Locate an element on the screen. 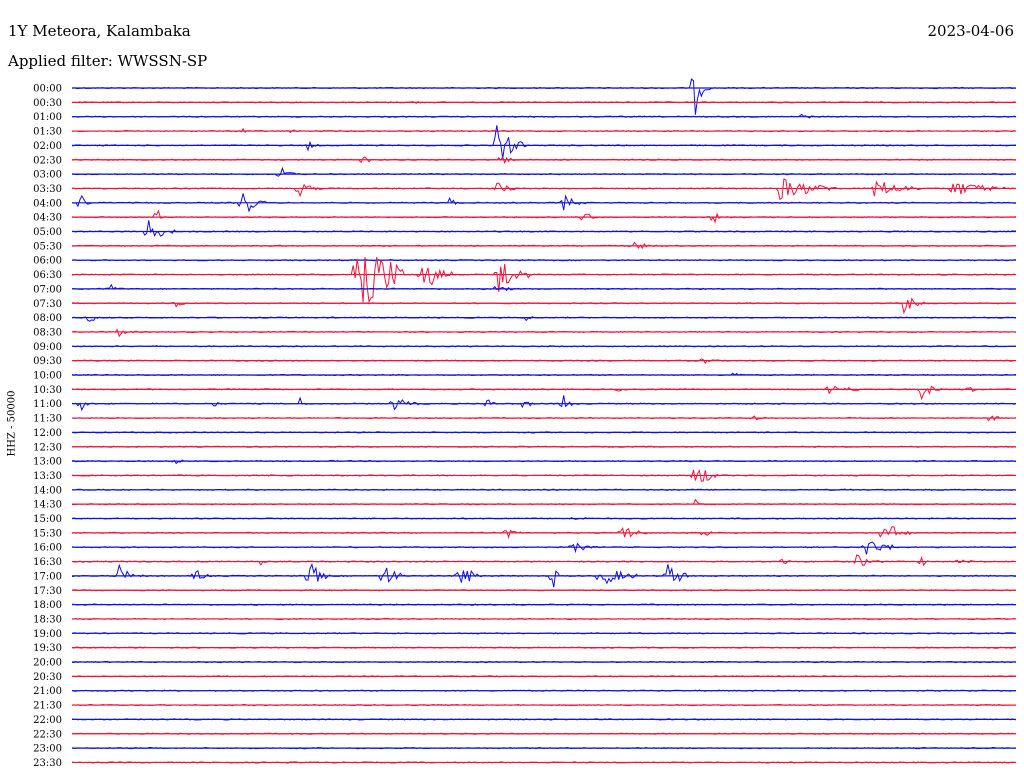 The width and height of the screenshot is (1024, 780). filter-label: Applied filter: WWSSN-SP is located at coordinates (108, 61).